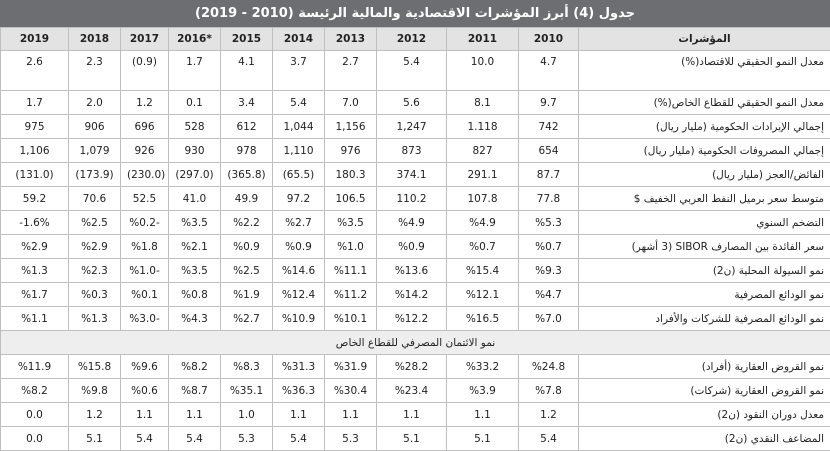 The width and height of the screenshot is (830, 451). Describe the element at coordinates (247, 199) in the screenshot. I see `cell-value: 49.9` at that location.